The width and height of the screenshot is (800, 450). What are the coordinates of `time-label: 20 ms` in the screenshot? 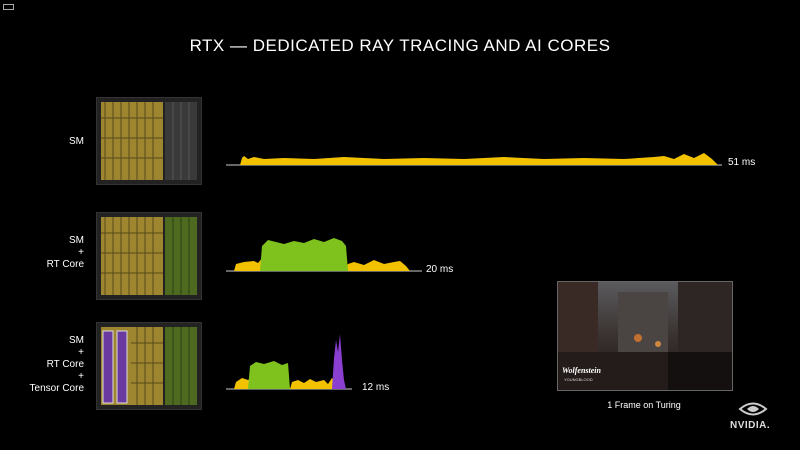 It's located at (440, 269).